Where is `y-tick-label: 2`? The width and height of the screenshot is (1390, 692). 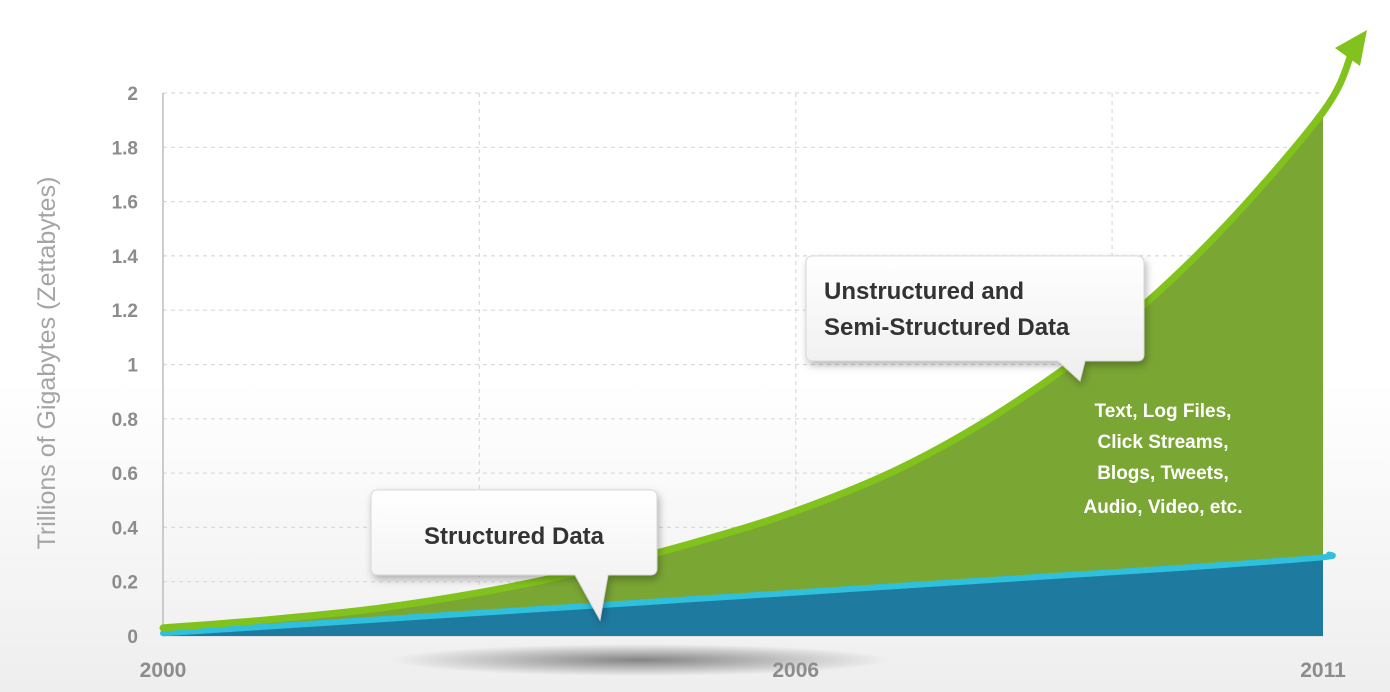
y-tick-label: 2 is located at coordinates (132, 94).